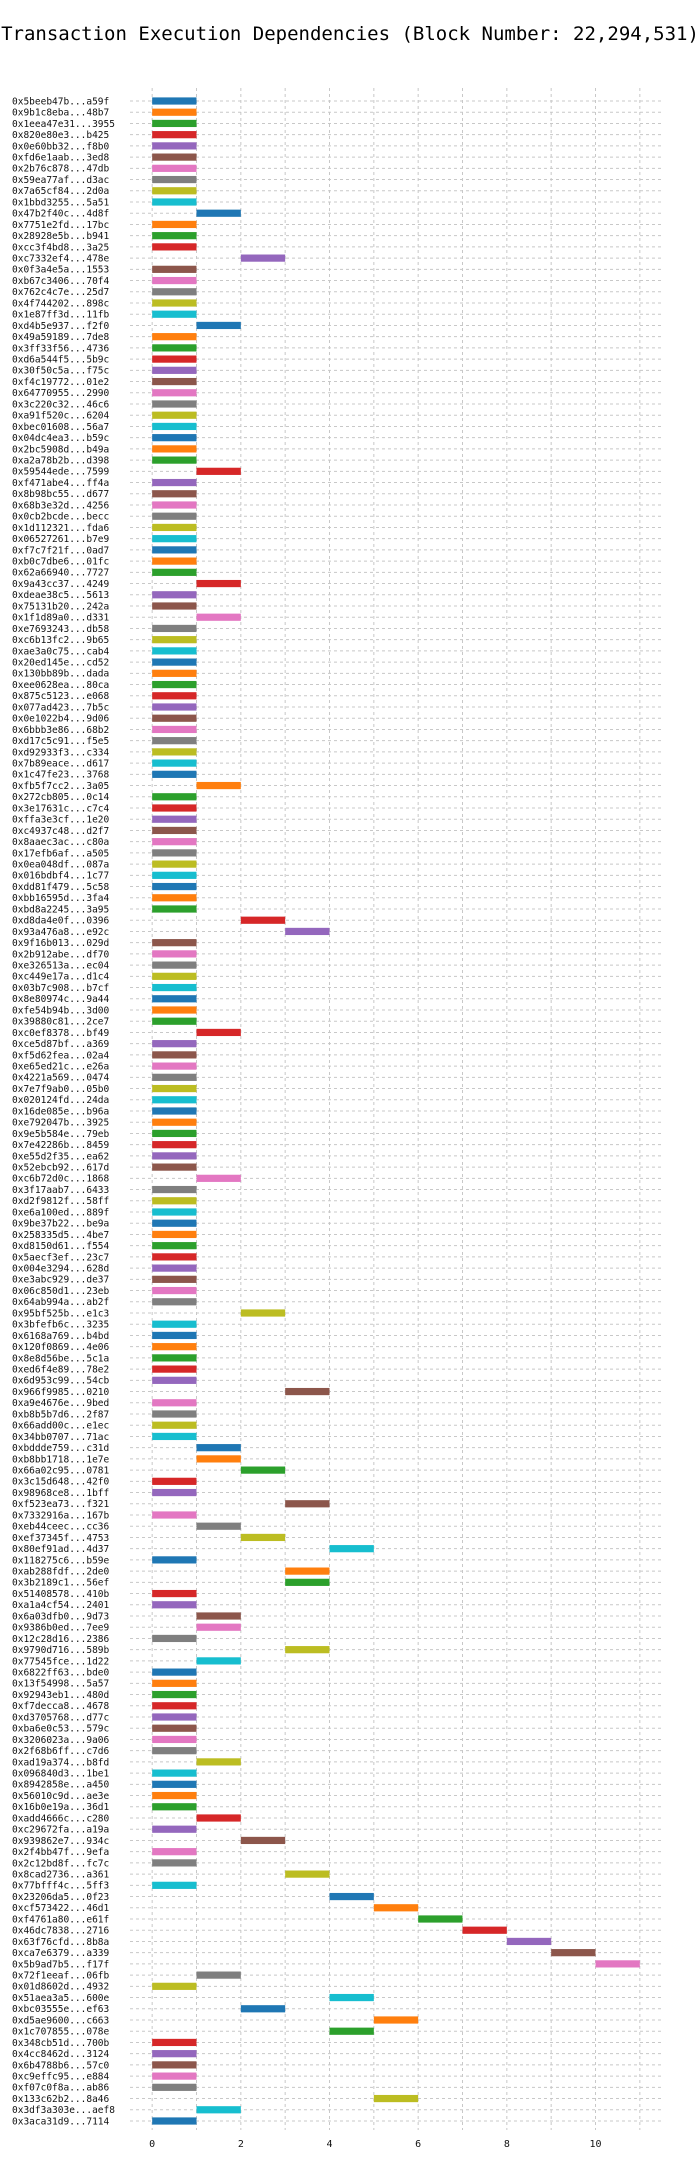 The image size is (700, 2172). What do you see at coordinates (60, 1919) in the screenshot?
I see `transaction-label: 0xf4761a80...e61f` at bounding box center [60, 1919].